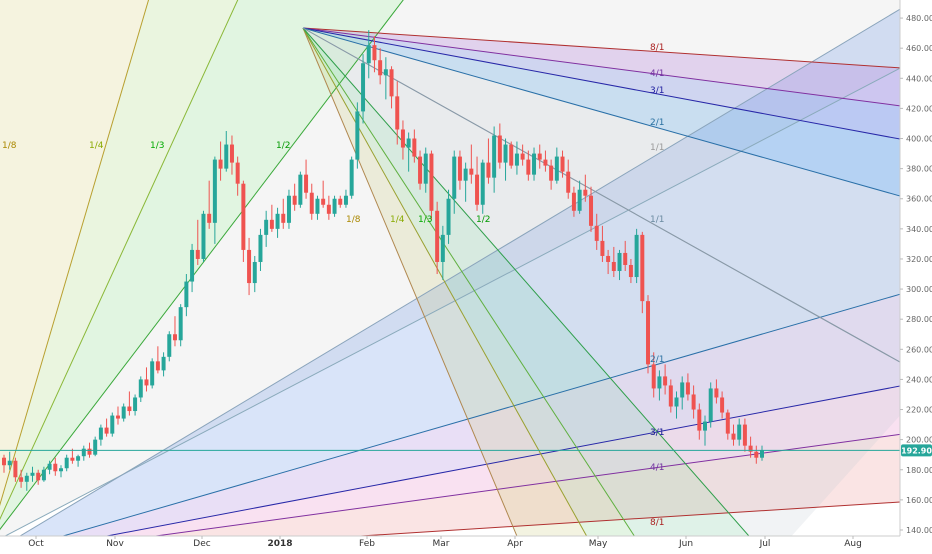 Image resolution: width=932 pixels, height=554 pixels. What do you see at coordinates (919, 500) in the screenshot?
I see `y-tick-label: 160.00` at bounding box center [919, 500].